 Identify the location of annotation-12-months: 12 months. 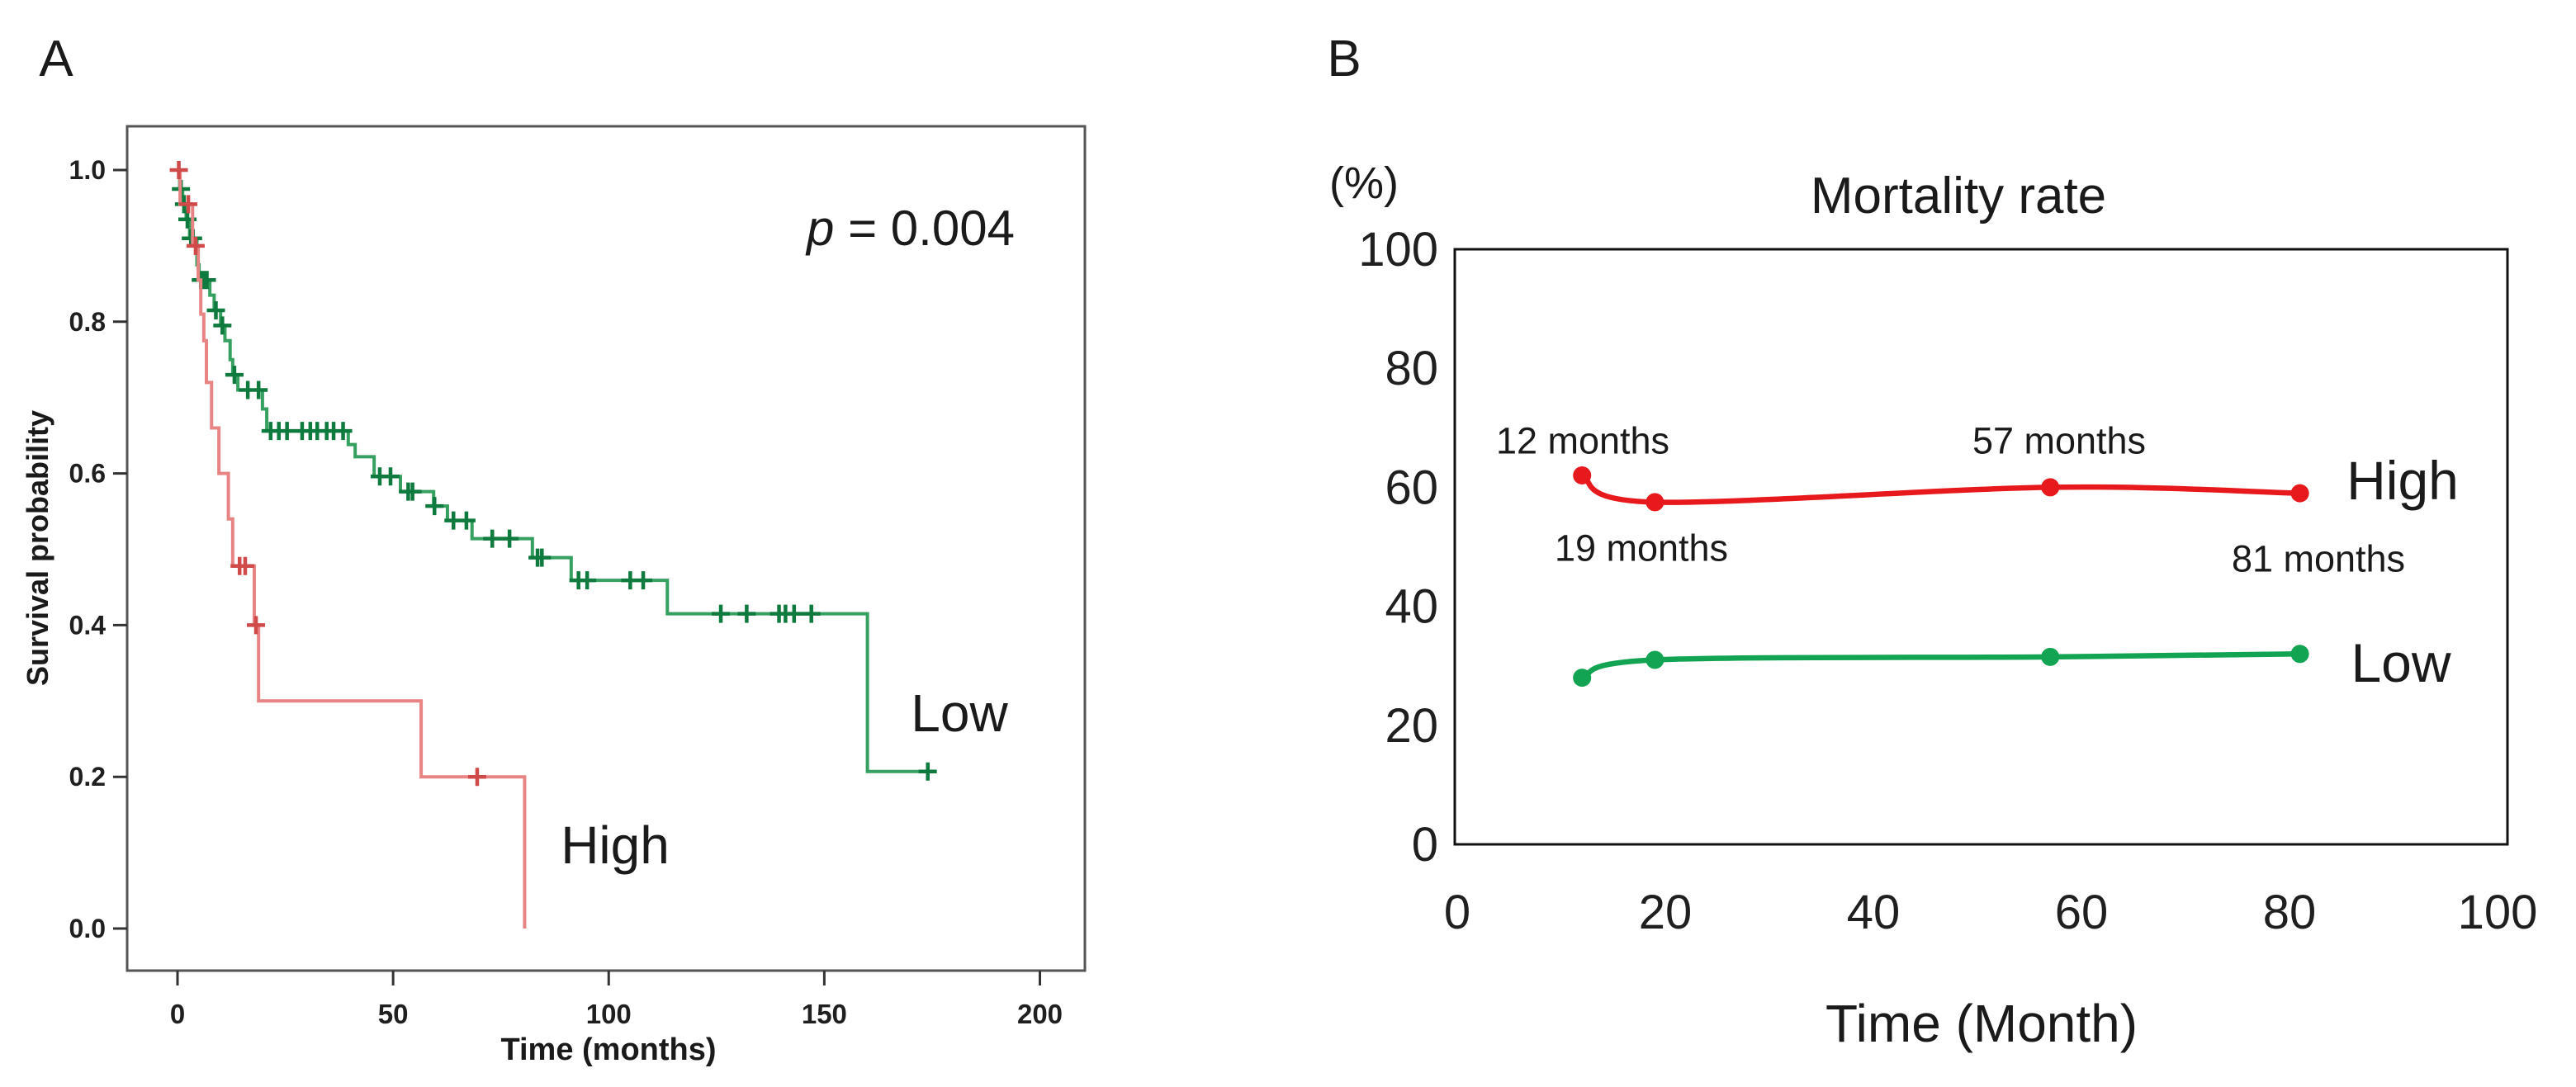
(1582, 440).